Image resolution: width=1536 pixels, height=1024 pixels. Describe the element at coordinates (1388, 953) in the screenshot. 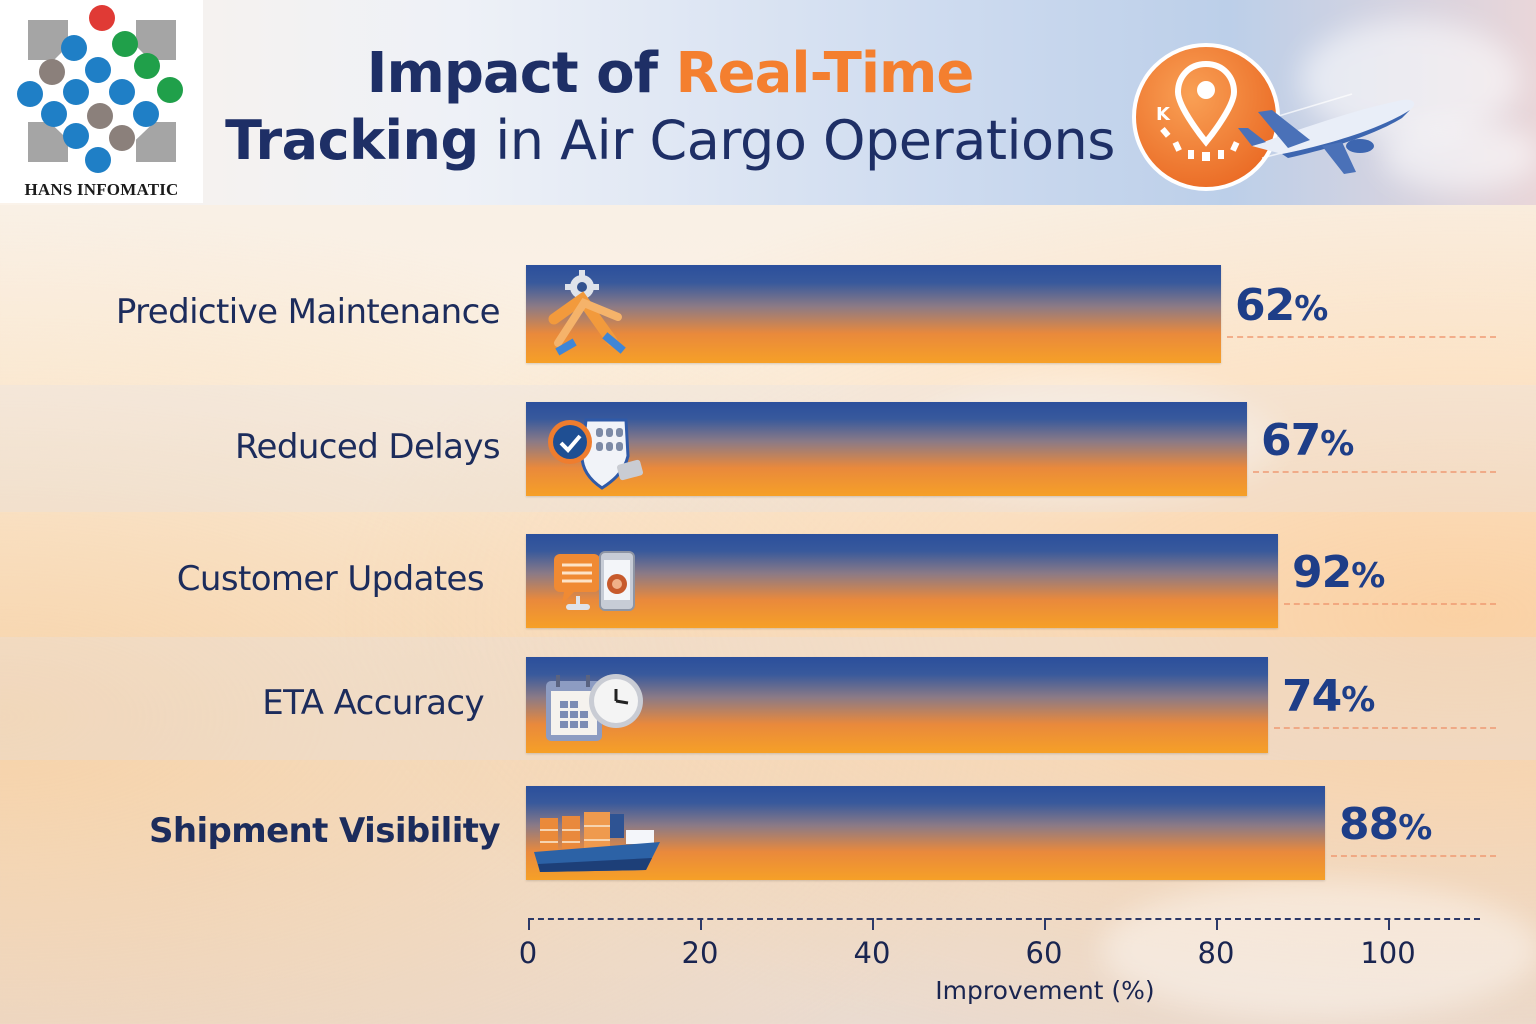

I see `x-tick-label: 100` at that location.